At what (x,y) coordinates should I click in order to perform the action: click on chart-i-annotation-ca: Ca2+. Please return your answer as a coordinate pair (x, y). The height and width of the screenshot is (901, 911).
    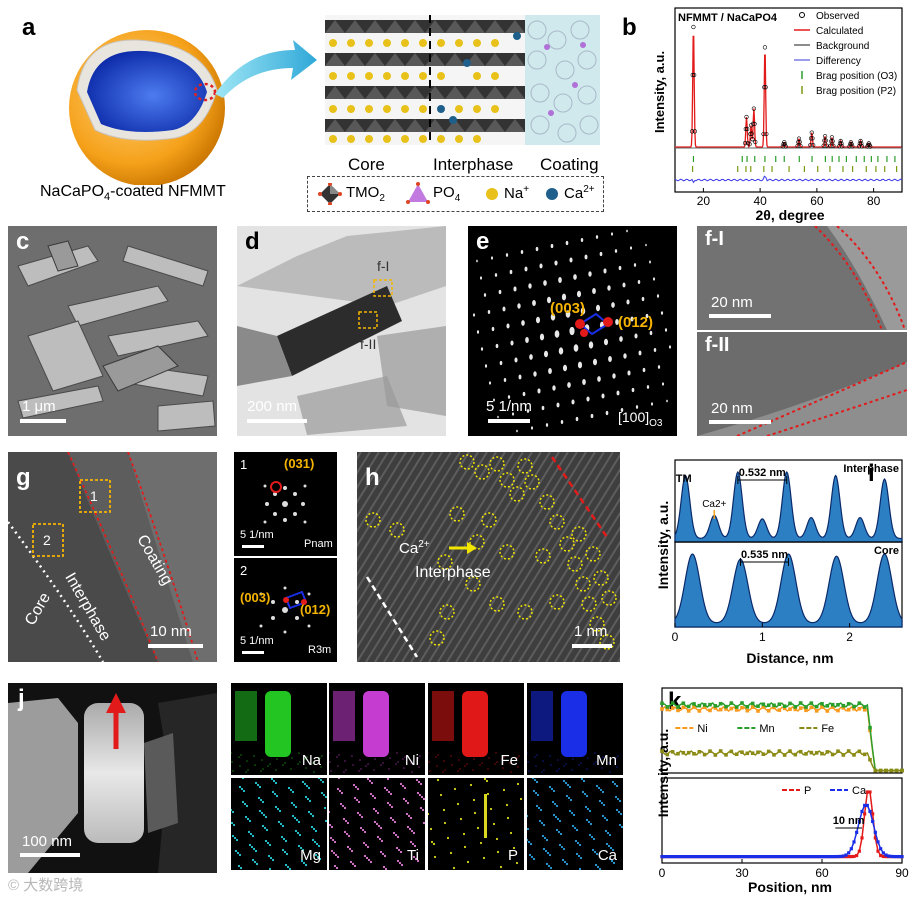
    Looking at the image, I should click on (714, 504).